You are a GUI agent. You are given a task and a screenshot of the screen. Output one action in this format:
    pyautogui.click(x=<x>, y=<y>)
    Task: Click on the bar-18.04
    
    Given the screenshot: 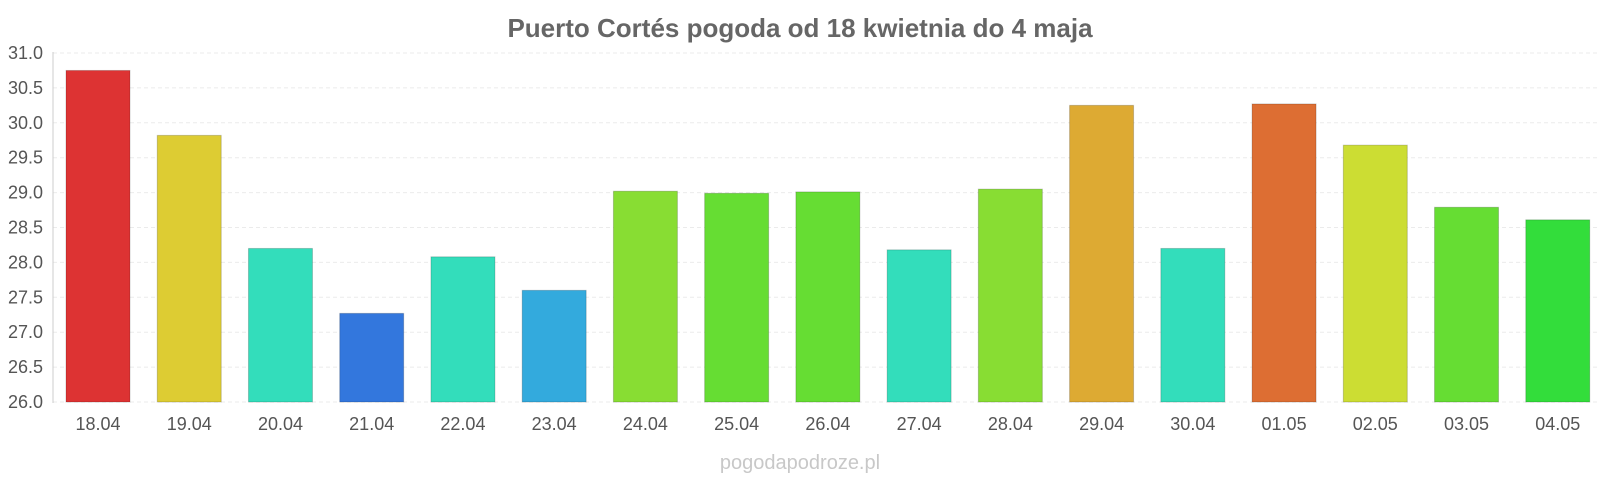 What is the action you would take?
    pyautogui.click(x=98, y=236)
    